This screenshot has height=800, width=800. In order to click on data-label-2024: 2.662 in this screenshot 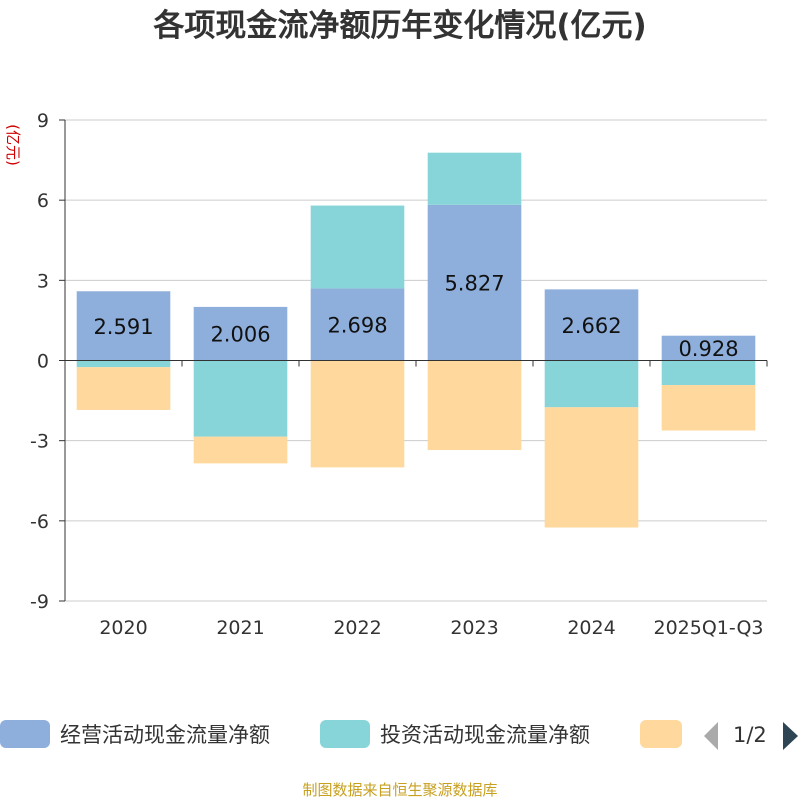, I will do `click(591, 326)`.